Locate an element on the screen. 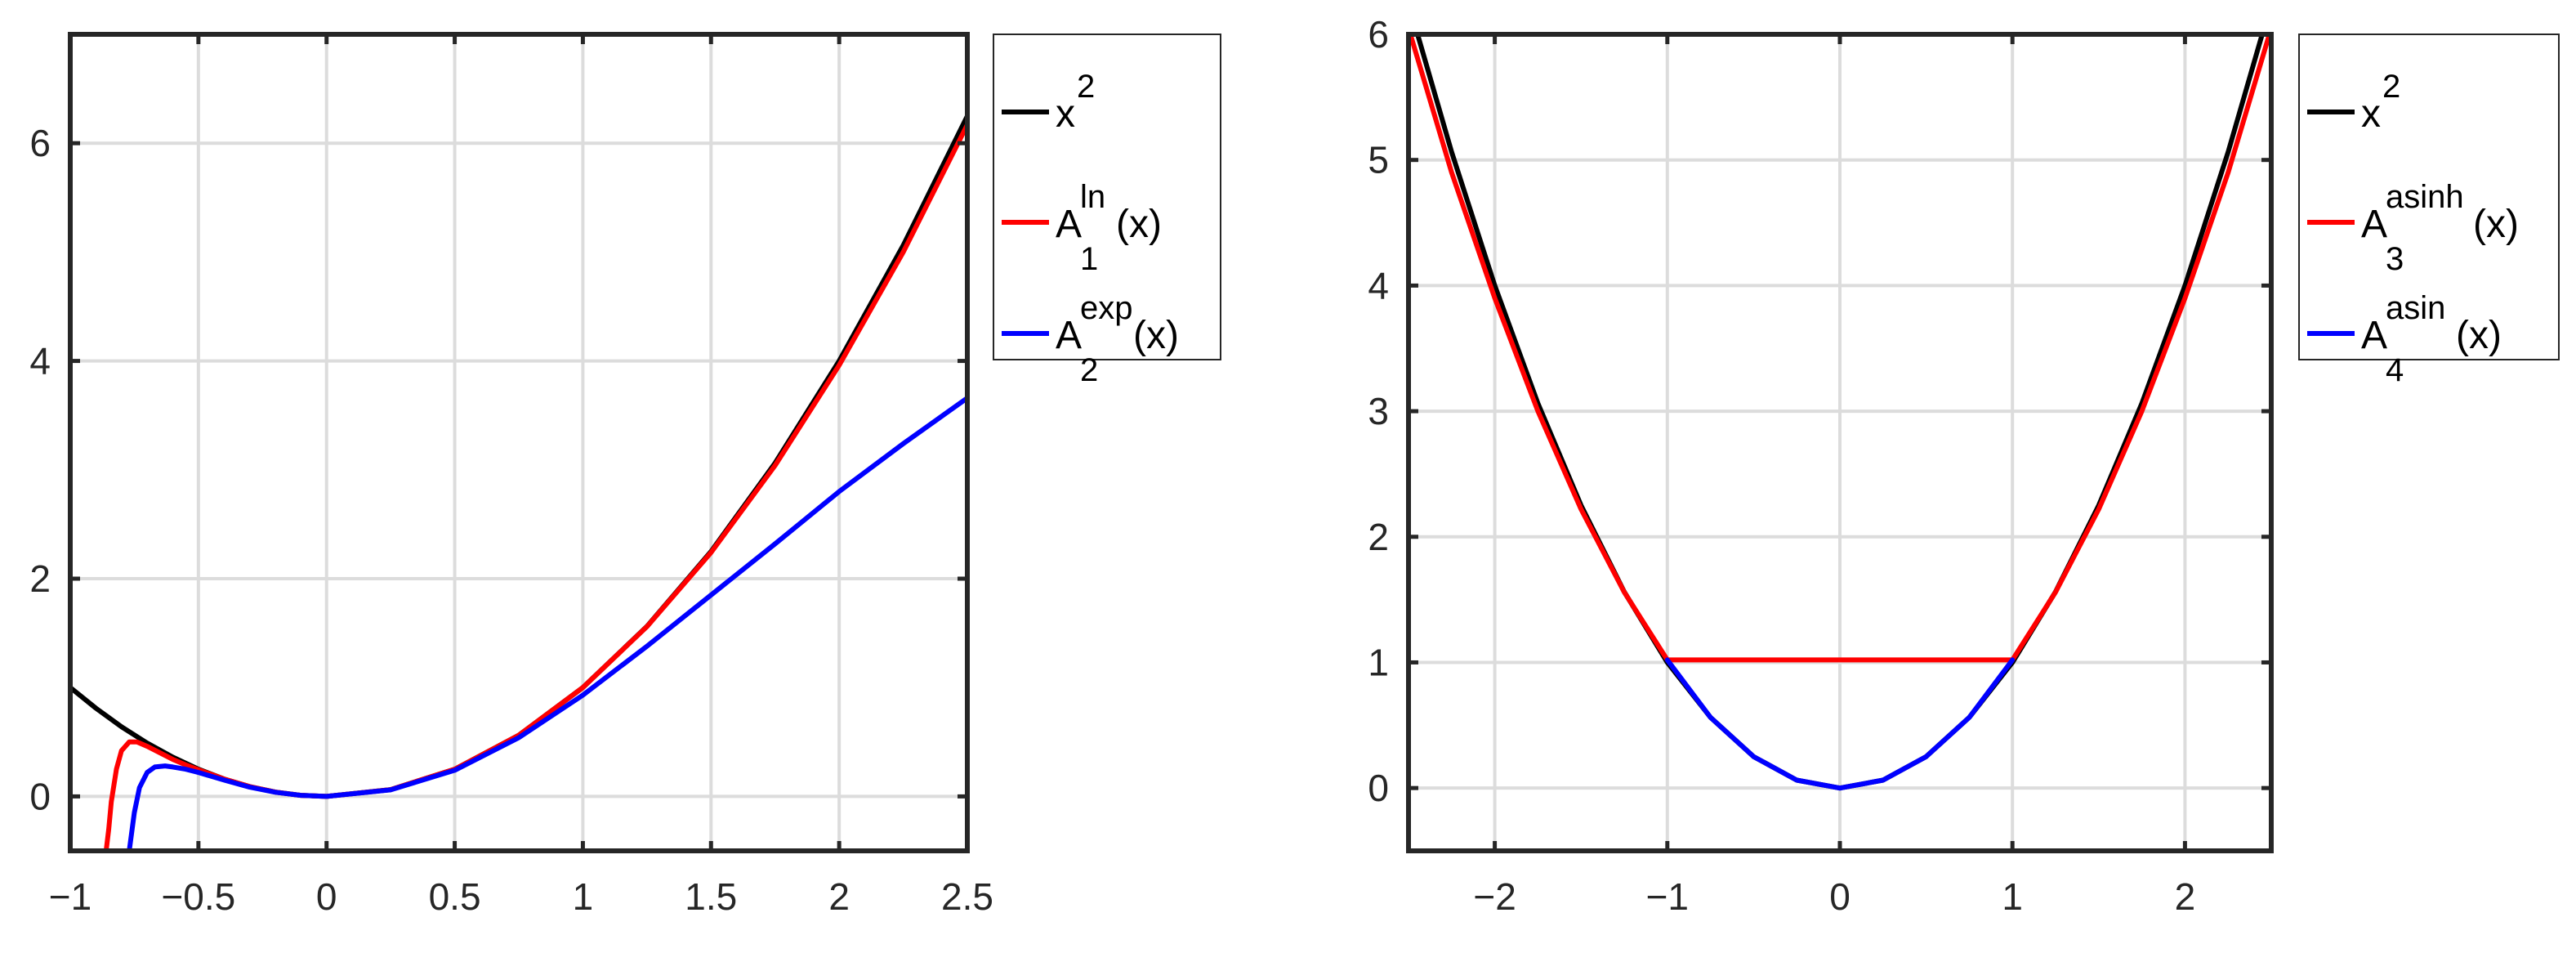  legend-subscript: 1 is located at coordinates (1089, 259).